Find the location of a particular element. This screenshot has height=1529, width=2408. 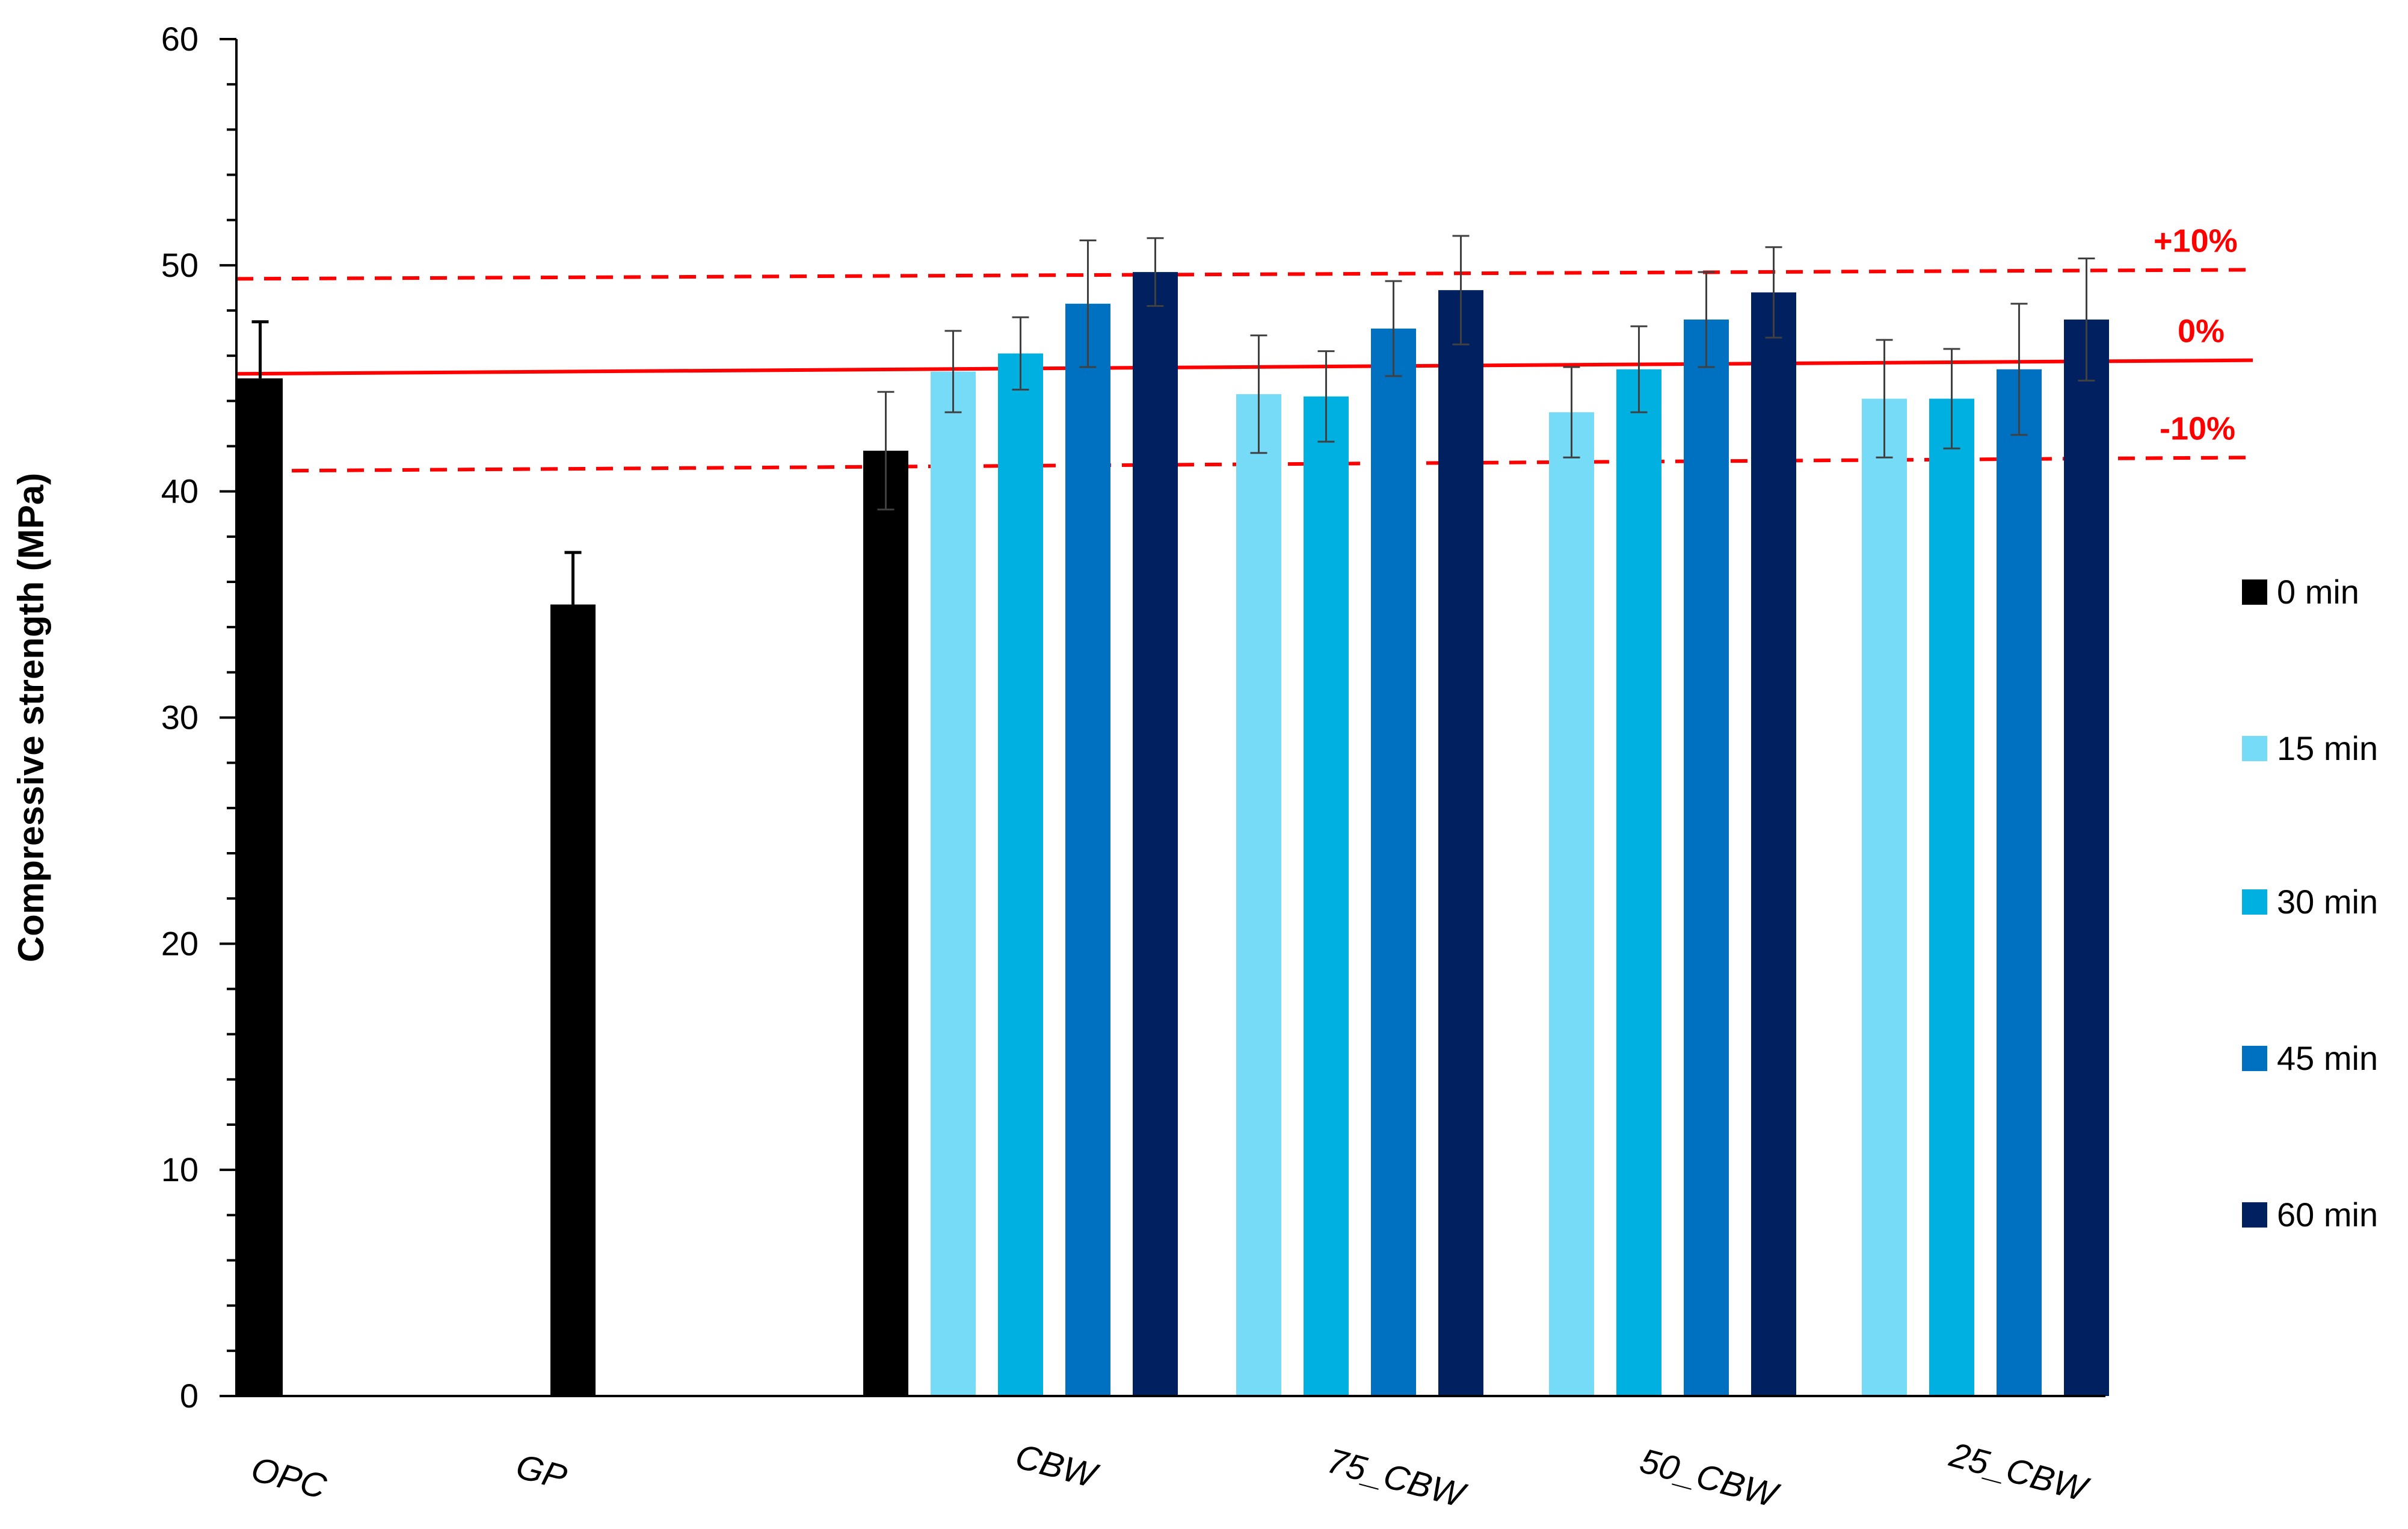

reference-label-0: +10% is located at coordinates (2196, 241).